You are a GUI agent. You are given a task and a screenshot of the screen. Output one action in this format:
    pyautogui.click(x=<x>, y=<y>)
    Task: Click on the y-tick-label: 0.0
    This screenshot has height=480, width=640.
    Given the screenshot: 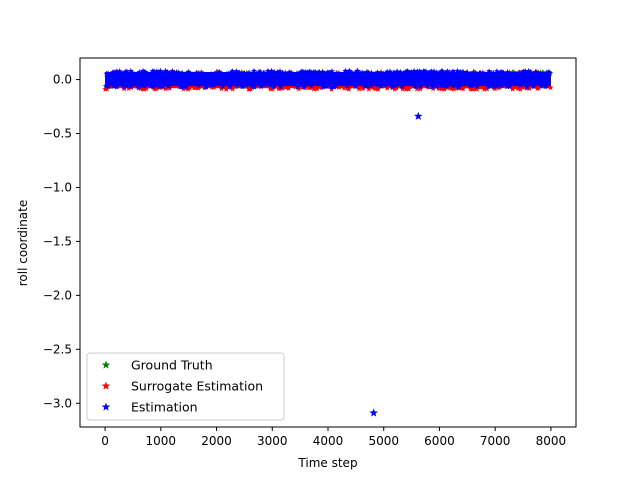 What is the action you would take?
    pyautogui.click(x=62, y=80)
    